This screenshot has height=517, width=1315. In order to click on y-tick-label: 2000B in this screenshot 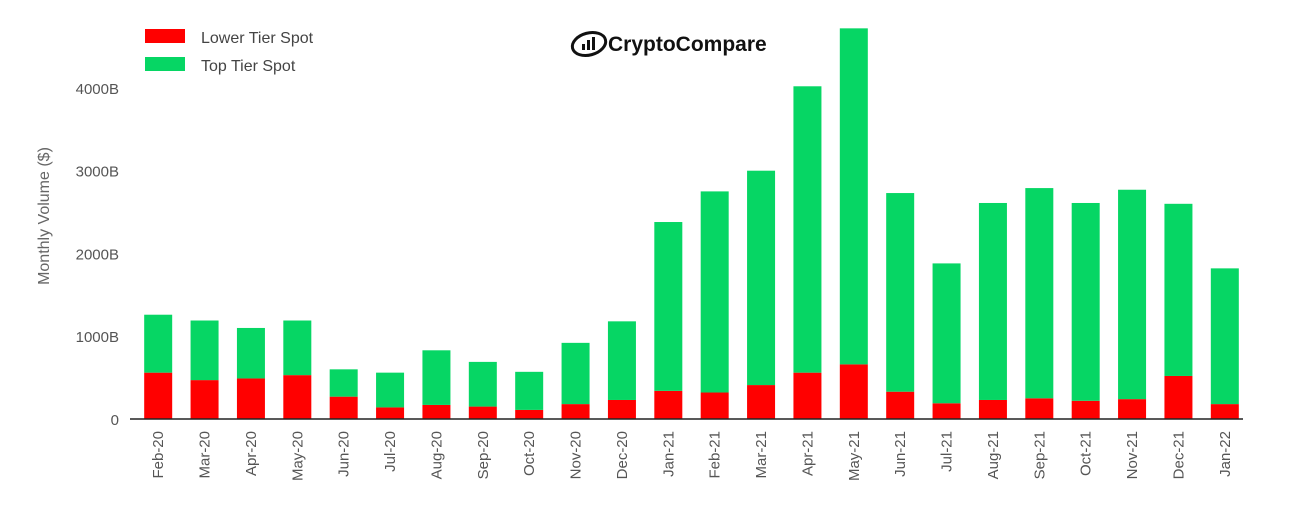, I will do `click(97, 254)`.